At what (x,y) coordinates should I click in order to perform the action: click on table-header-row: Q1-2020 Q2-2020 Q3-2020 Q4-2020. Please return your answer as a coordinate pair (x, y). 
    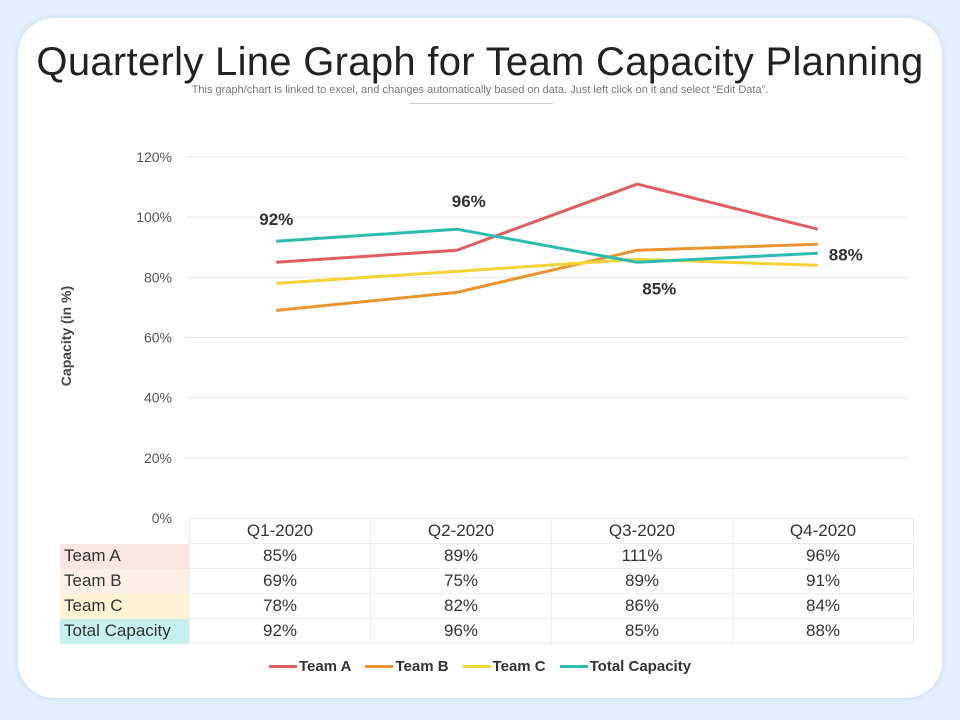
    Looking at the image, I should click on (487, 531).